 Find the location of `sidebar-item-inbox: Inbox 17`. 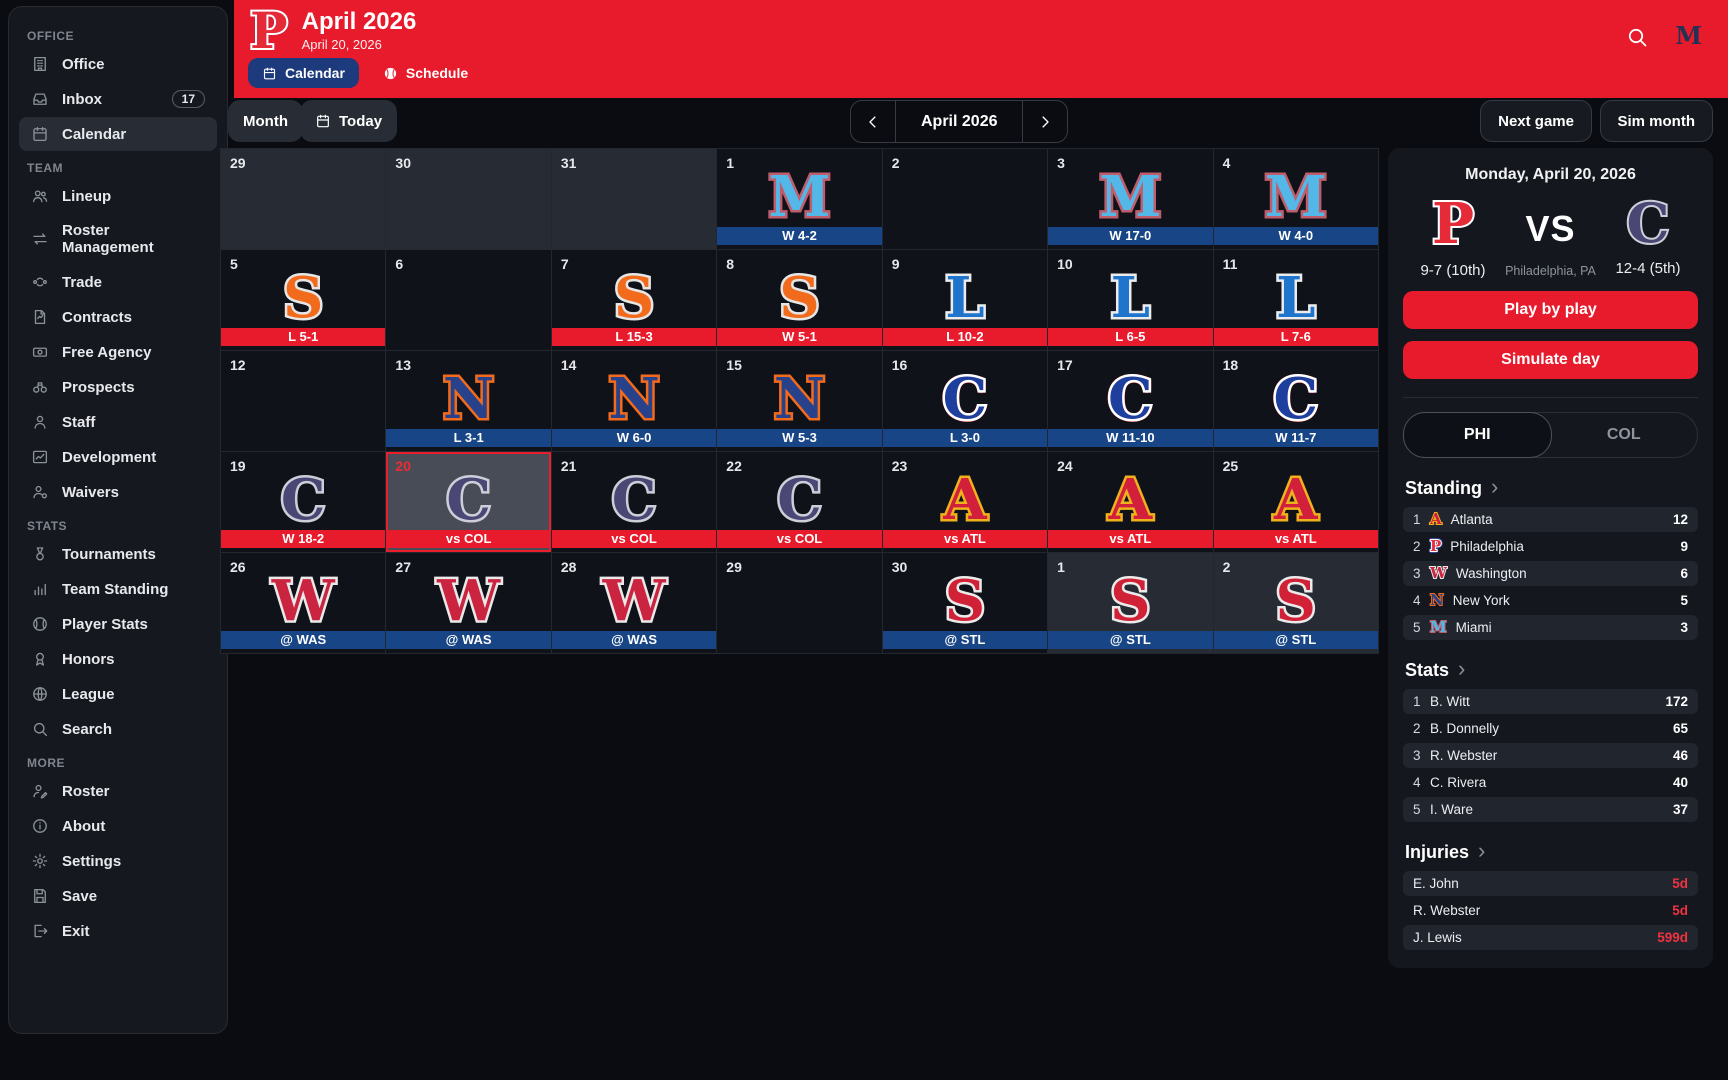

sidebar-item-inbox: Inbox 17 is located at coordinates (118, 99).